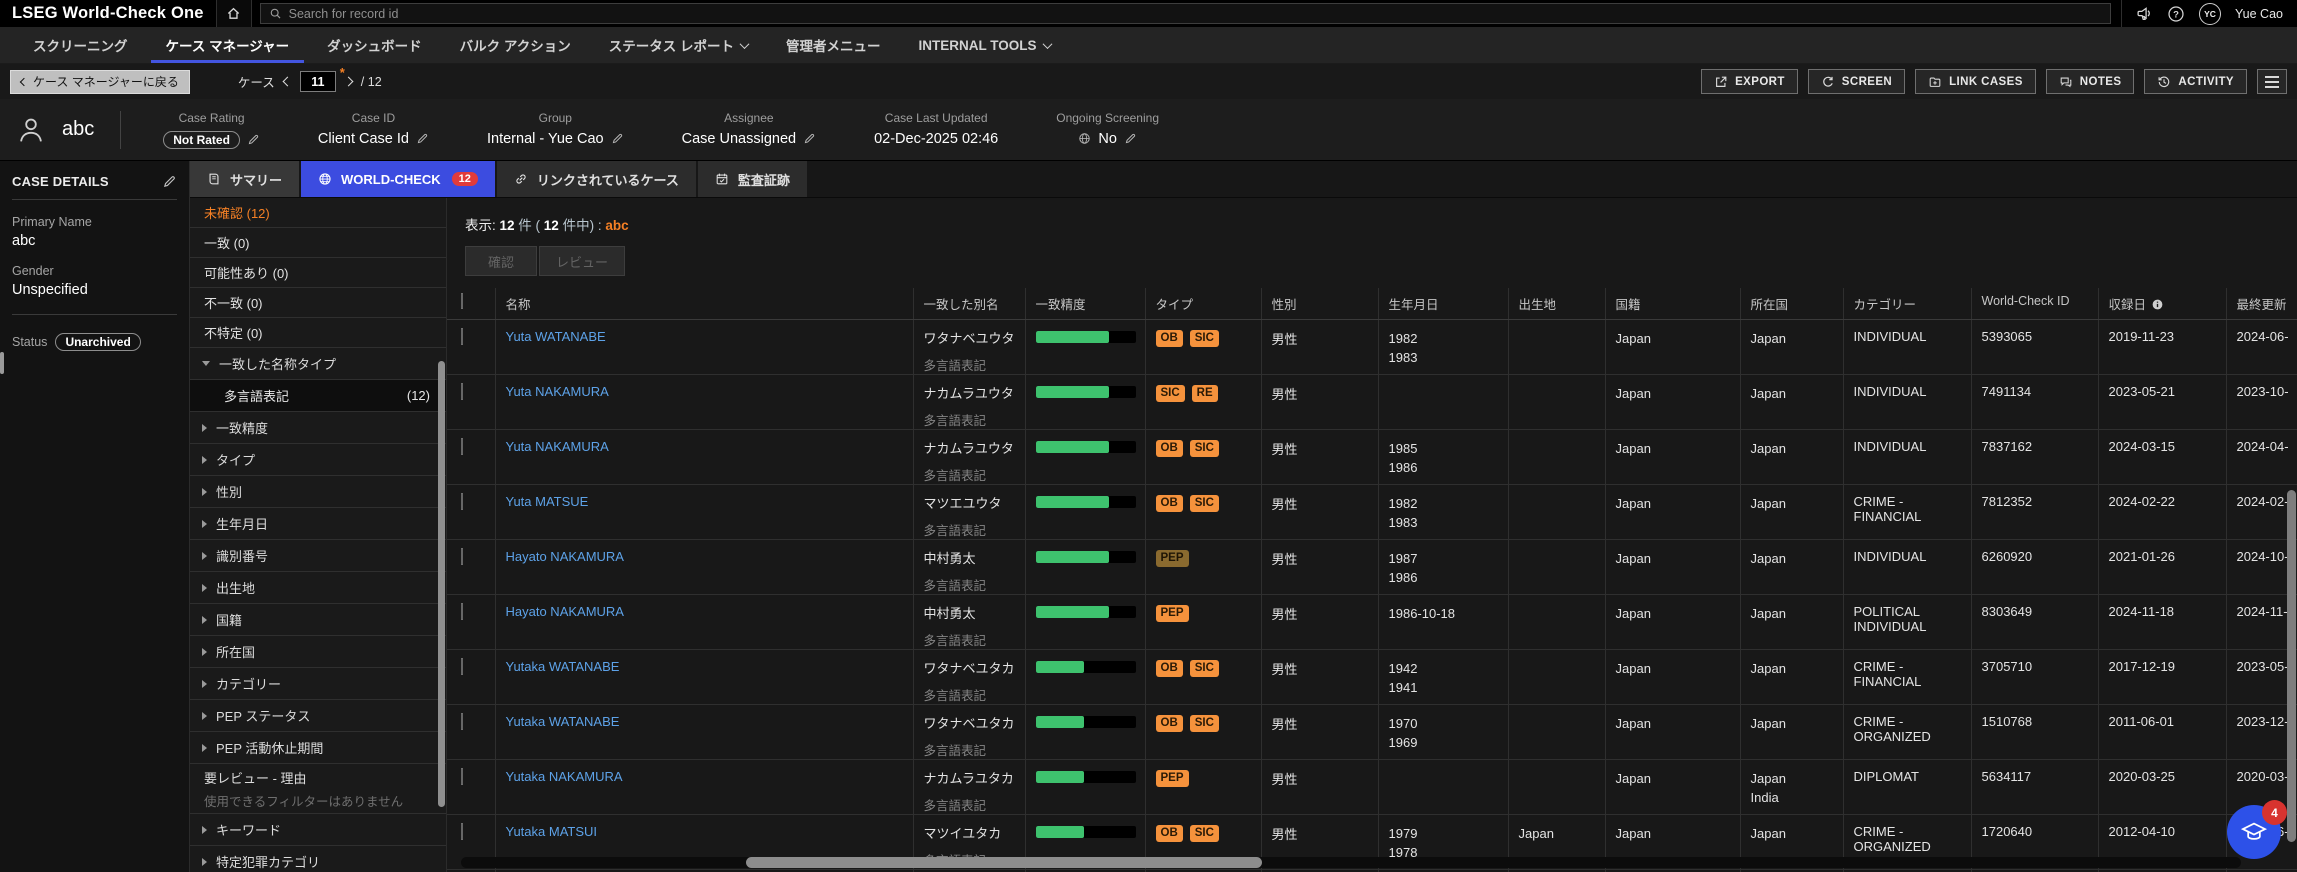  What do you see at coordinates (547, 501) in the screenshot?
I see `record-name-link: Yuta MATSUE` at bounding box center [547, 501].